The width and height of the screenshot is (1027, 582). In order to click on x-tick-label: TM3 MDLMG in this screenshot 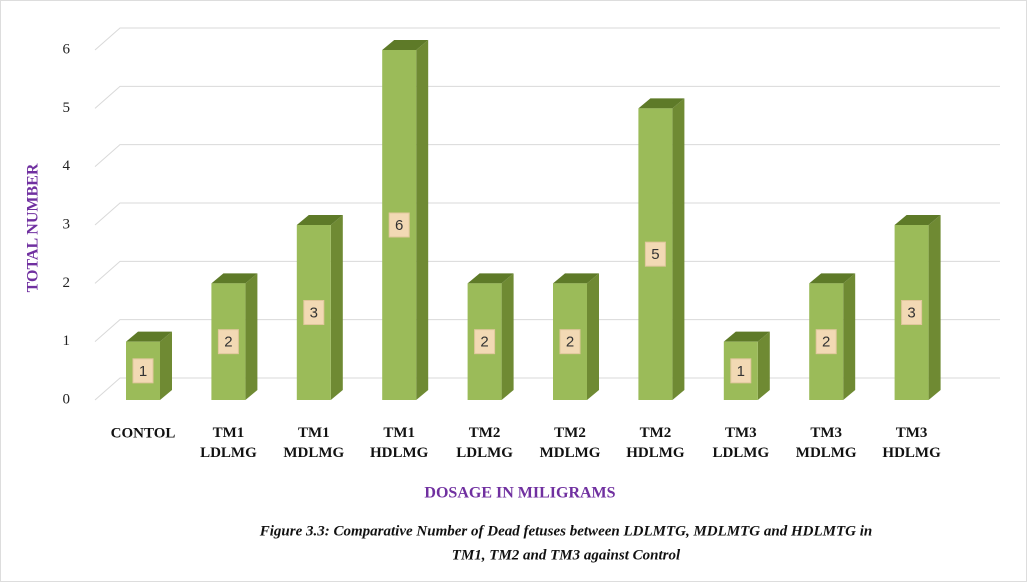, I will do `click(826, 443)`.